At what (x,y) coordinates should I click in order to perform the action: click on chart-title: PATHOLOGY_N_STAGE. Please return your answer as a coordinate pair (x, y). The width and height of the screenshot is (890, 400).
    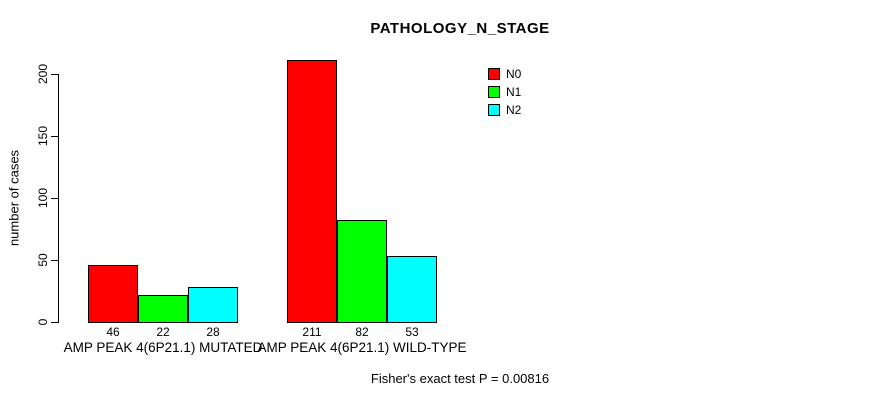
    Looking at the image, I should click on (460, 28).